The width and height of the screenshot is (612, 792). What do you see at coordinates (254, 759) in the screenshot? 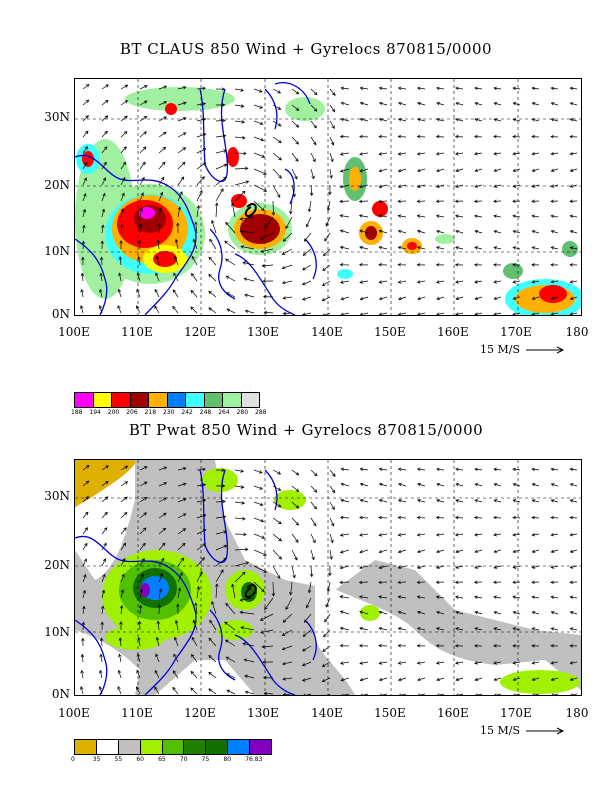
I see `colorbar-label: 76.83` at bounding box center [254, 759].